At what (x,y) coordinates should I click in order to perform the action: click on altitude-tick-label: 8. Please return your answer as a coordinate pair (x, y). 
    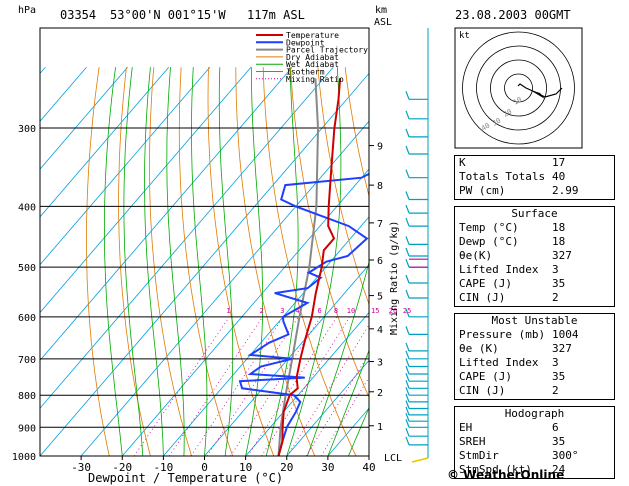
    Looking at the image, I should click on (380, 186).